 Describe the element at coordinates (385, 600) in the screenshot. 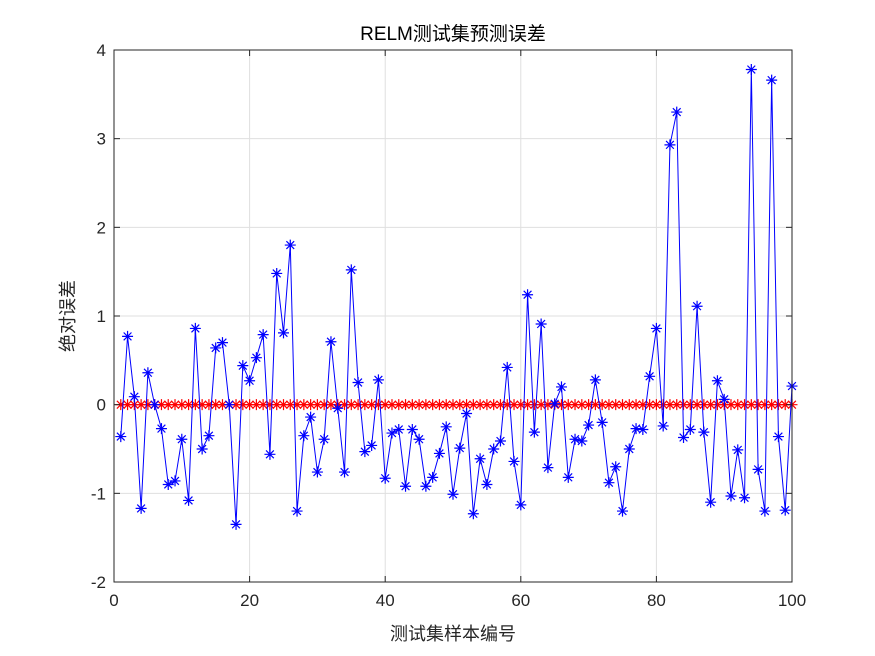

I see `x-tick-label: 40` at that location.